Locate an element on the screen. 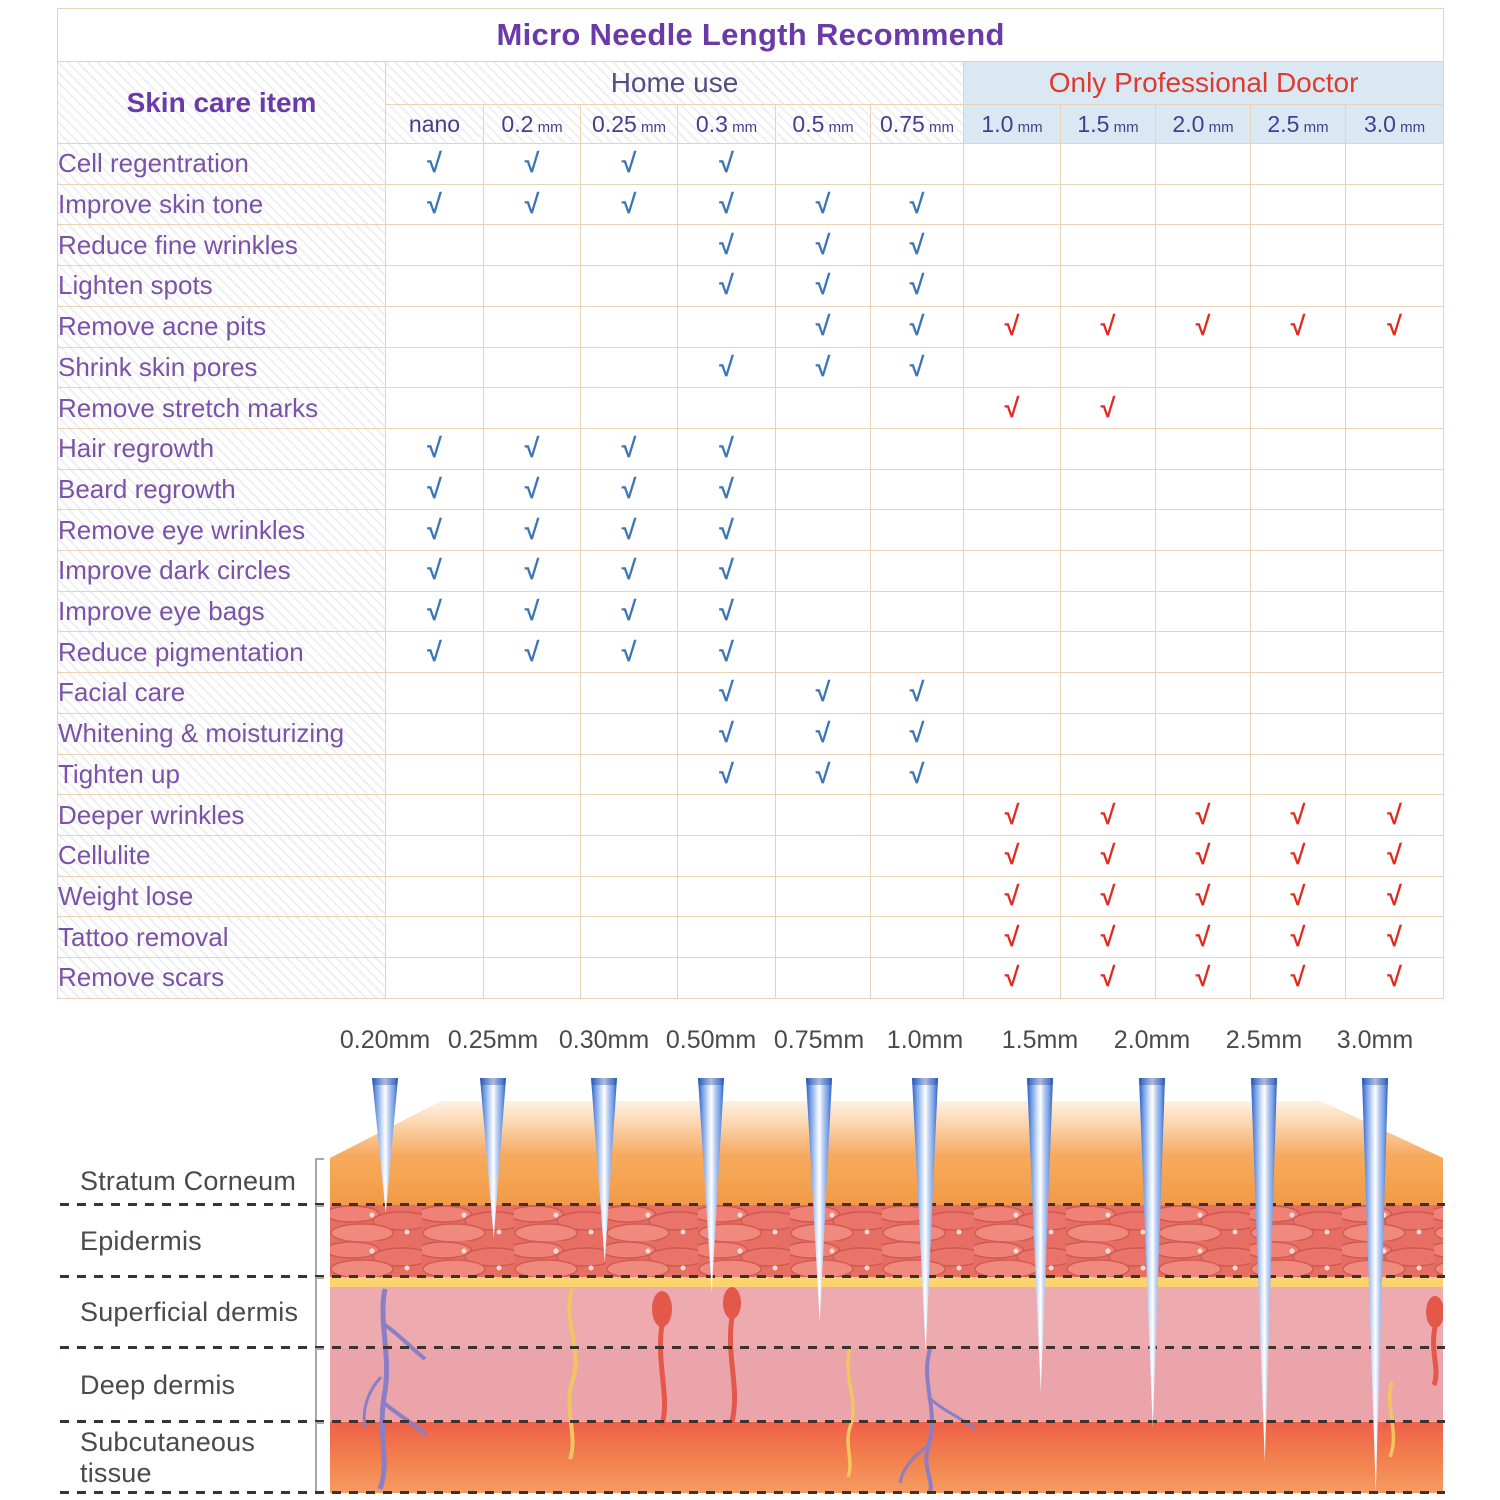 Image resolution: width=1500 pixels, height=1500 pixels. layer-superficial-dermis is located at coordinates (886, 1317).